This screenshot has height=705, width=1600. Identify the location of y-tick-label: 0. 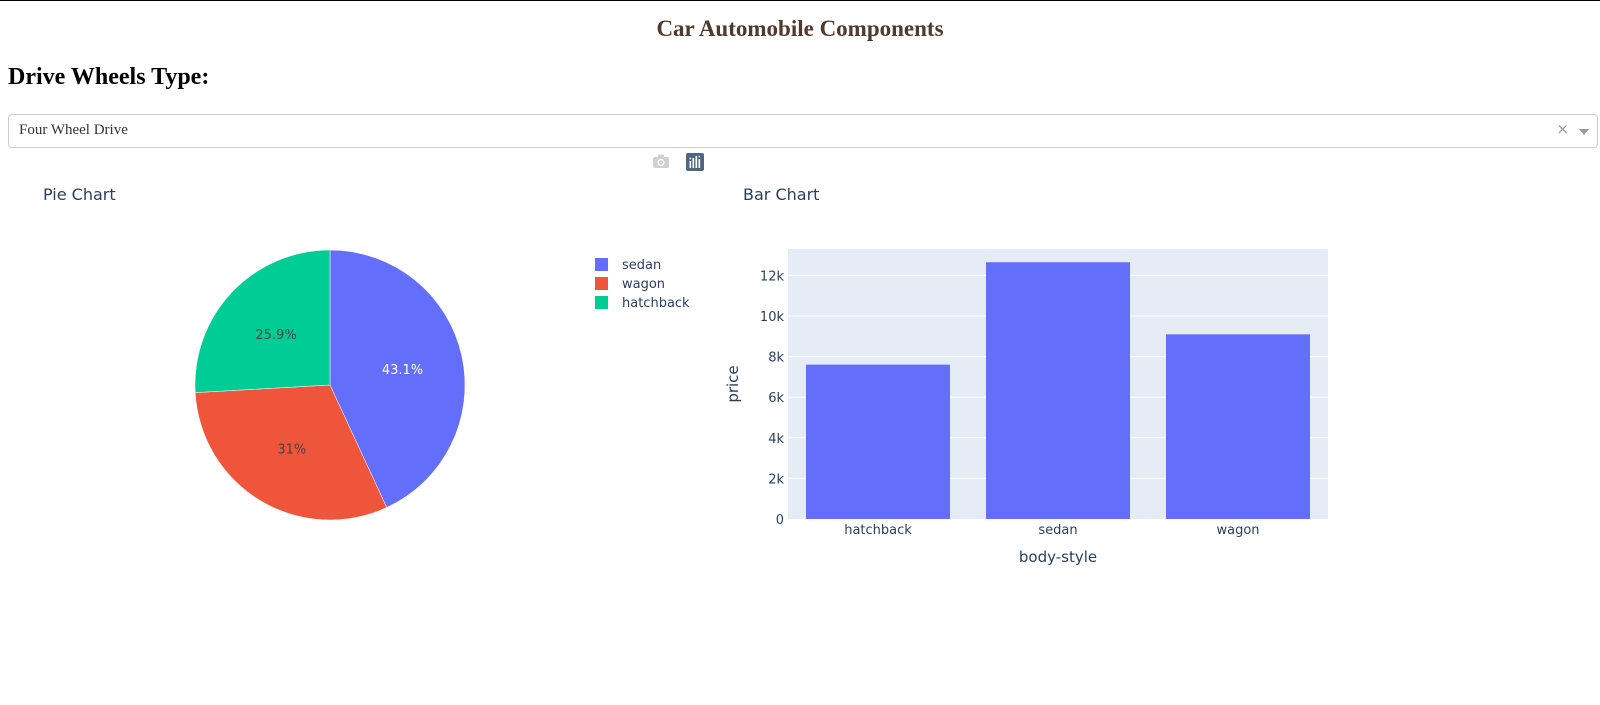
(780, 520).